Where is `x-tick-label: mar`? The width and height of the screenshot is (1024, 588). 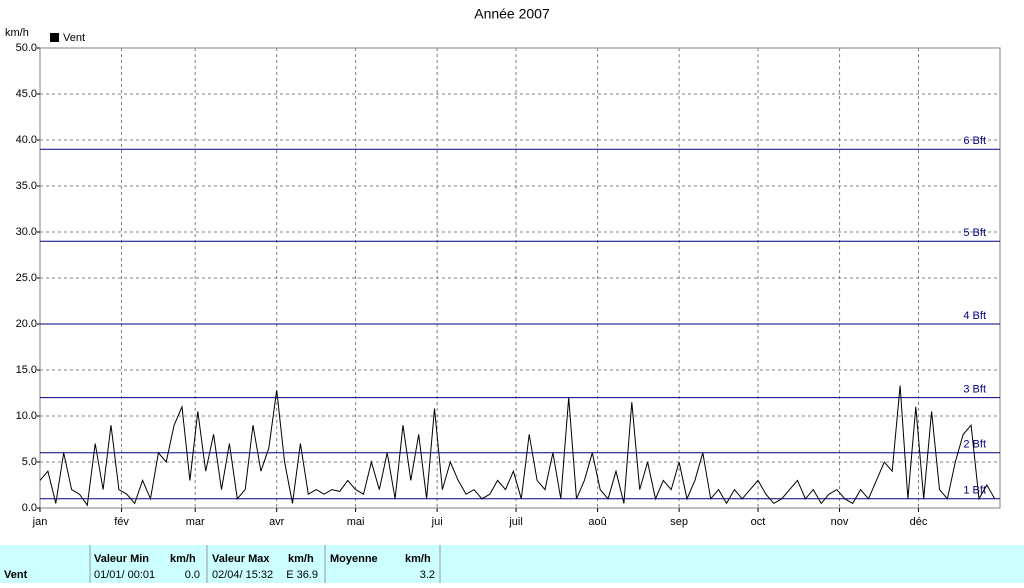
x-tick-label: mar is located at coordinates (195, 522).